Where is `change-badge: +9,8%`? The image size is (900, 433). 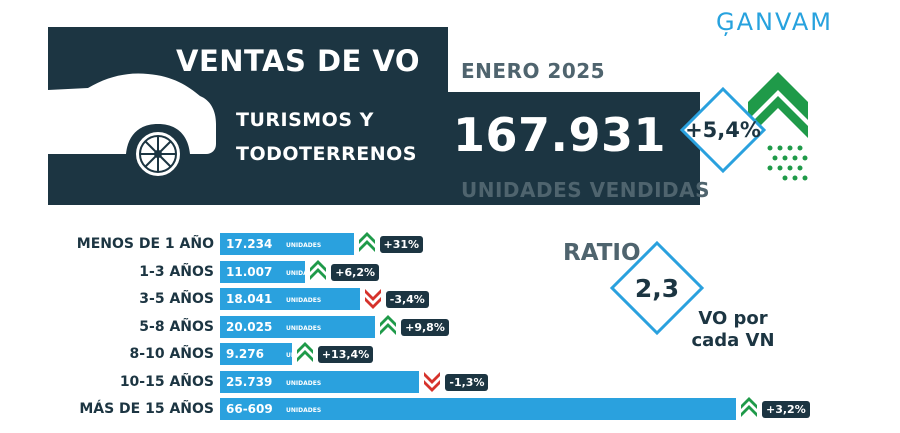 change-badge: +9,8% is located at coordinates (425, 327).